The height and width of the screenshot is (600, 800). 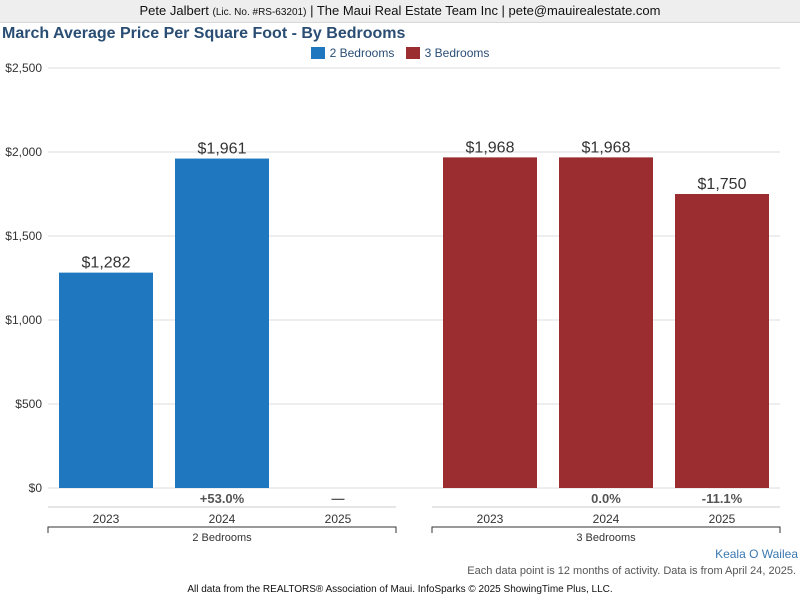 What do you see at coordinates (106, 263) in the screenshot?
I see `bar-value-label: $1,282` at bounding box center [106, 263].